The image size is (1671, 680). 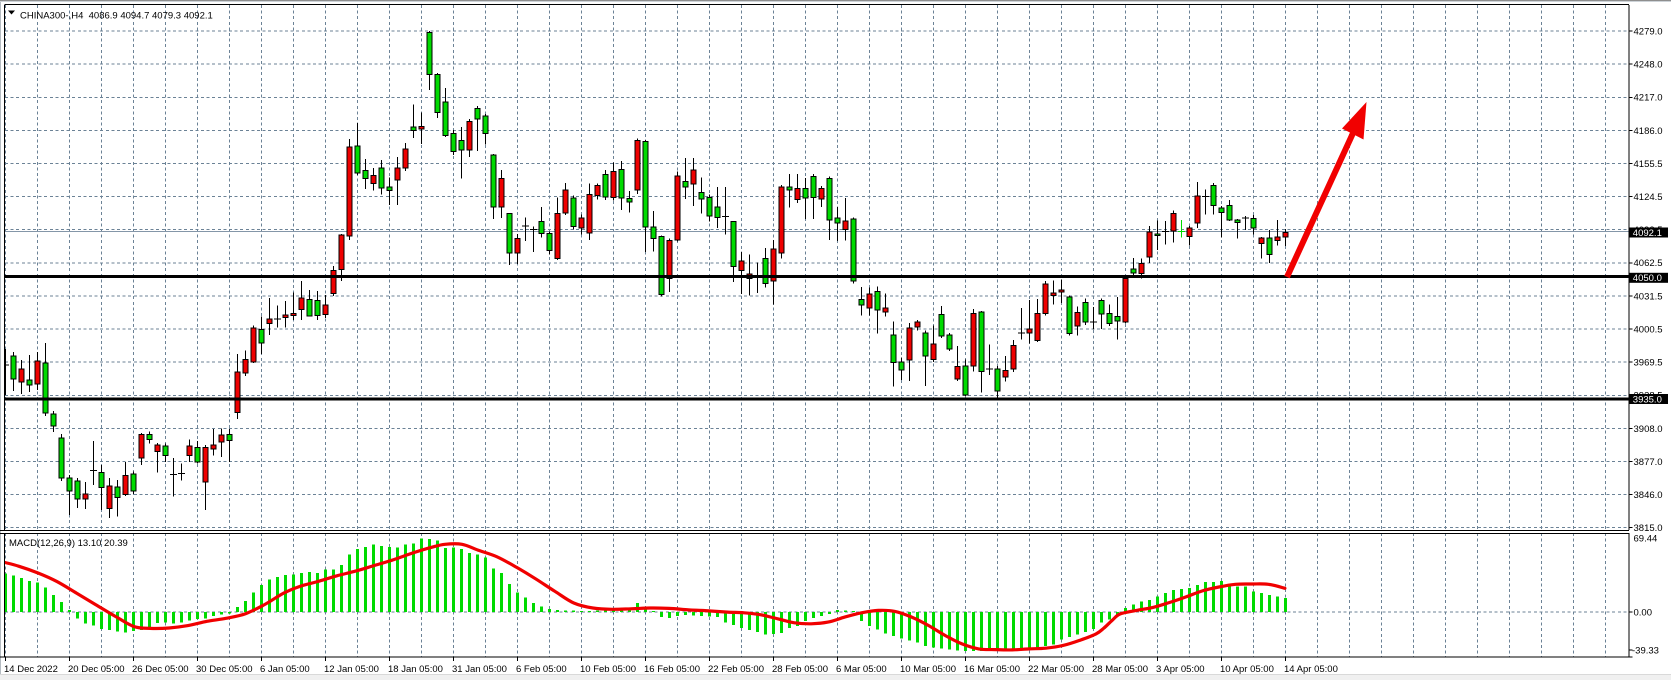 I want to click on svg-text: 4217.0, so click(x=1648, y=98).